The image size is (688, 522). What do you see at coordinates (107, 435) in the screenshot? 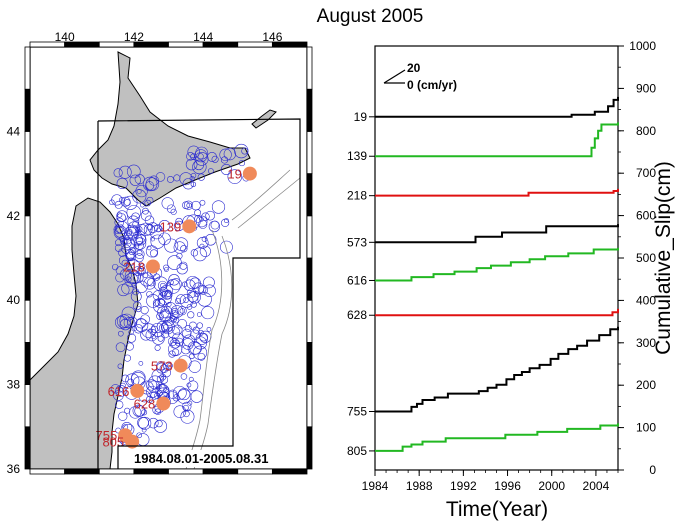
I see `station-label: 755` at bounding box center [107, 435].